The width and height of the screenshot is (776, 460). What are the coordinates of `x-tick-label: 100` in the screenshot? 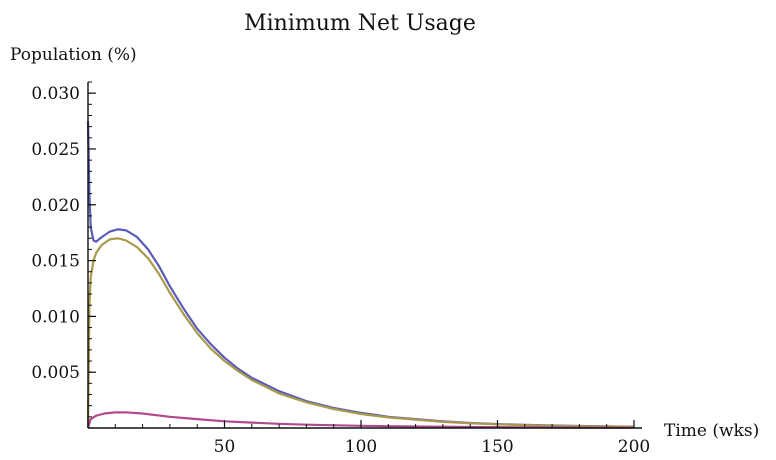 It's located at (361, 447).